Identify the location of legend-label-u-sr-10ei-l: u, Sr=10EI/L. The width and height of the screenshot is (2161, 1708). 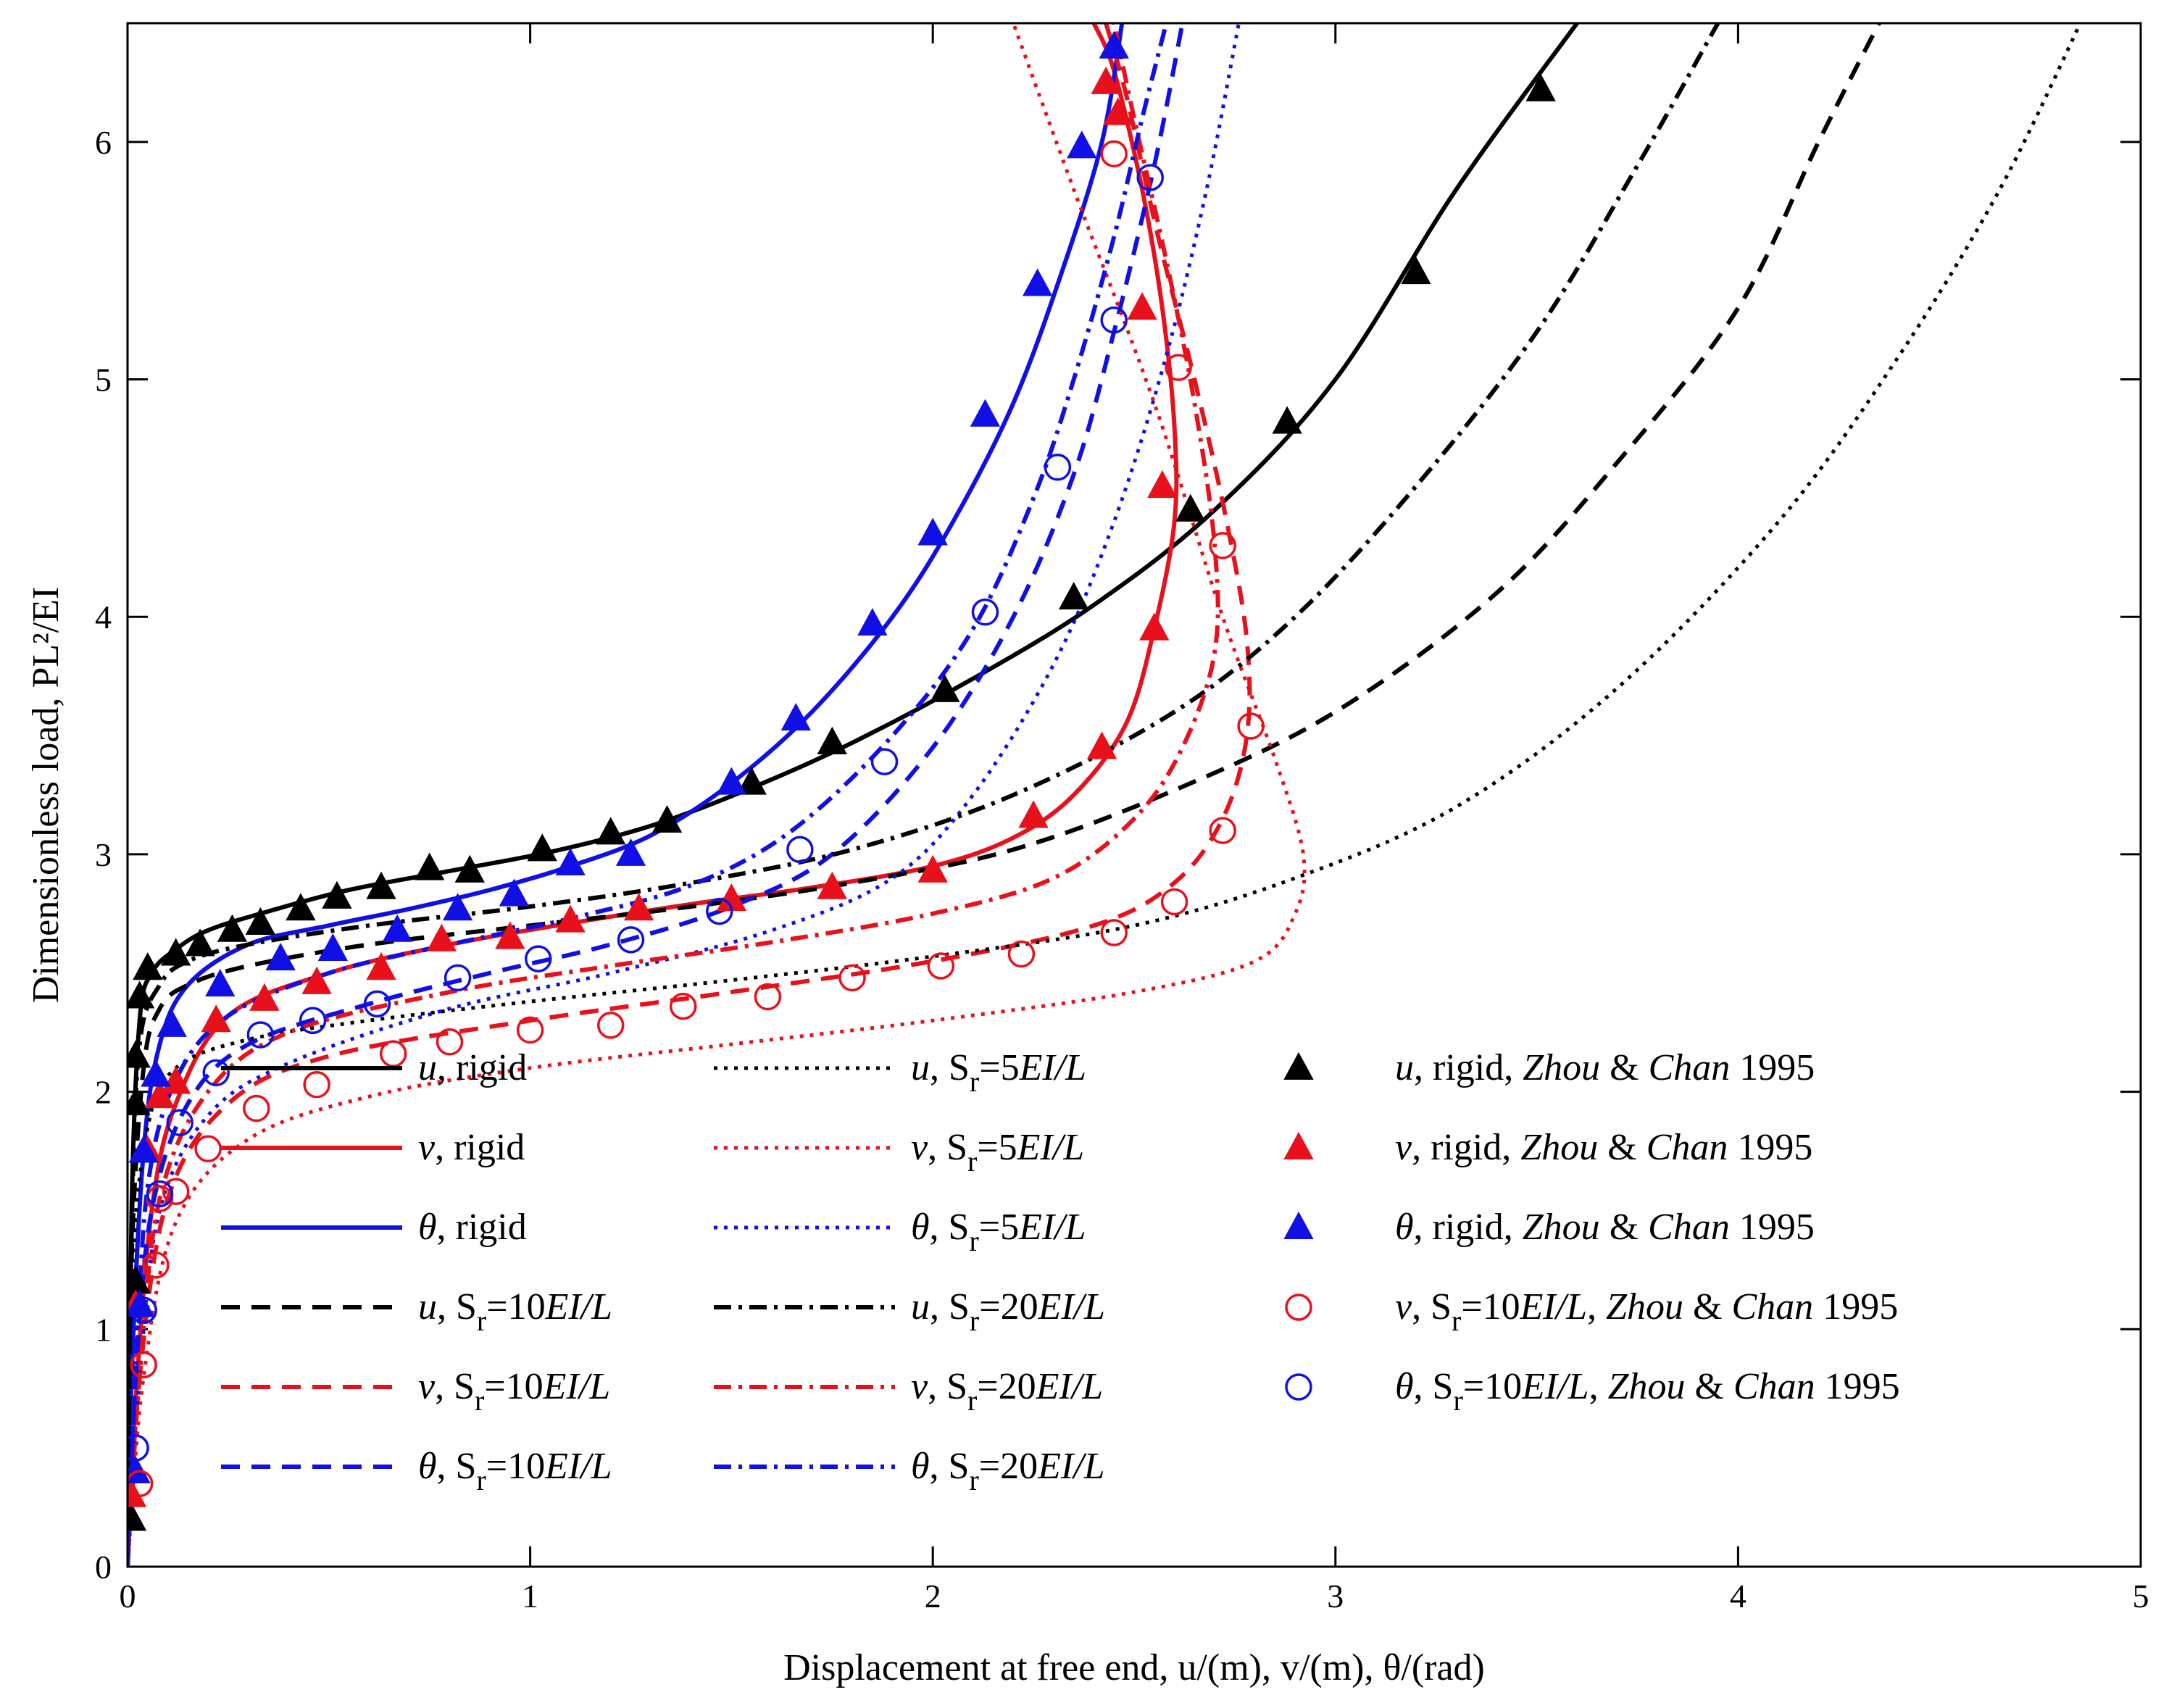
(515, 1311).